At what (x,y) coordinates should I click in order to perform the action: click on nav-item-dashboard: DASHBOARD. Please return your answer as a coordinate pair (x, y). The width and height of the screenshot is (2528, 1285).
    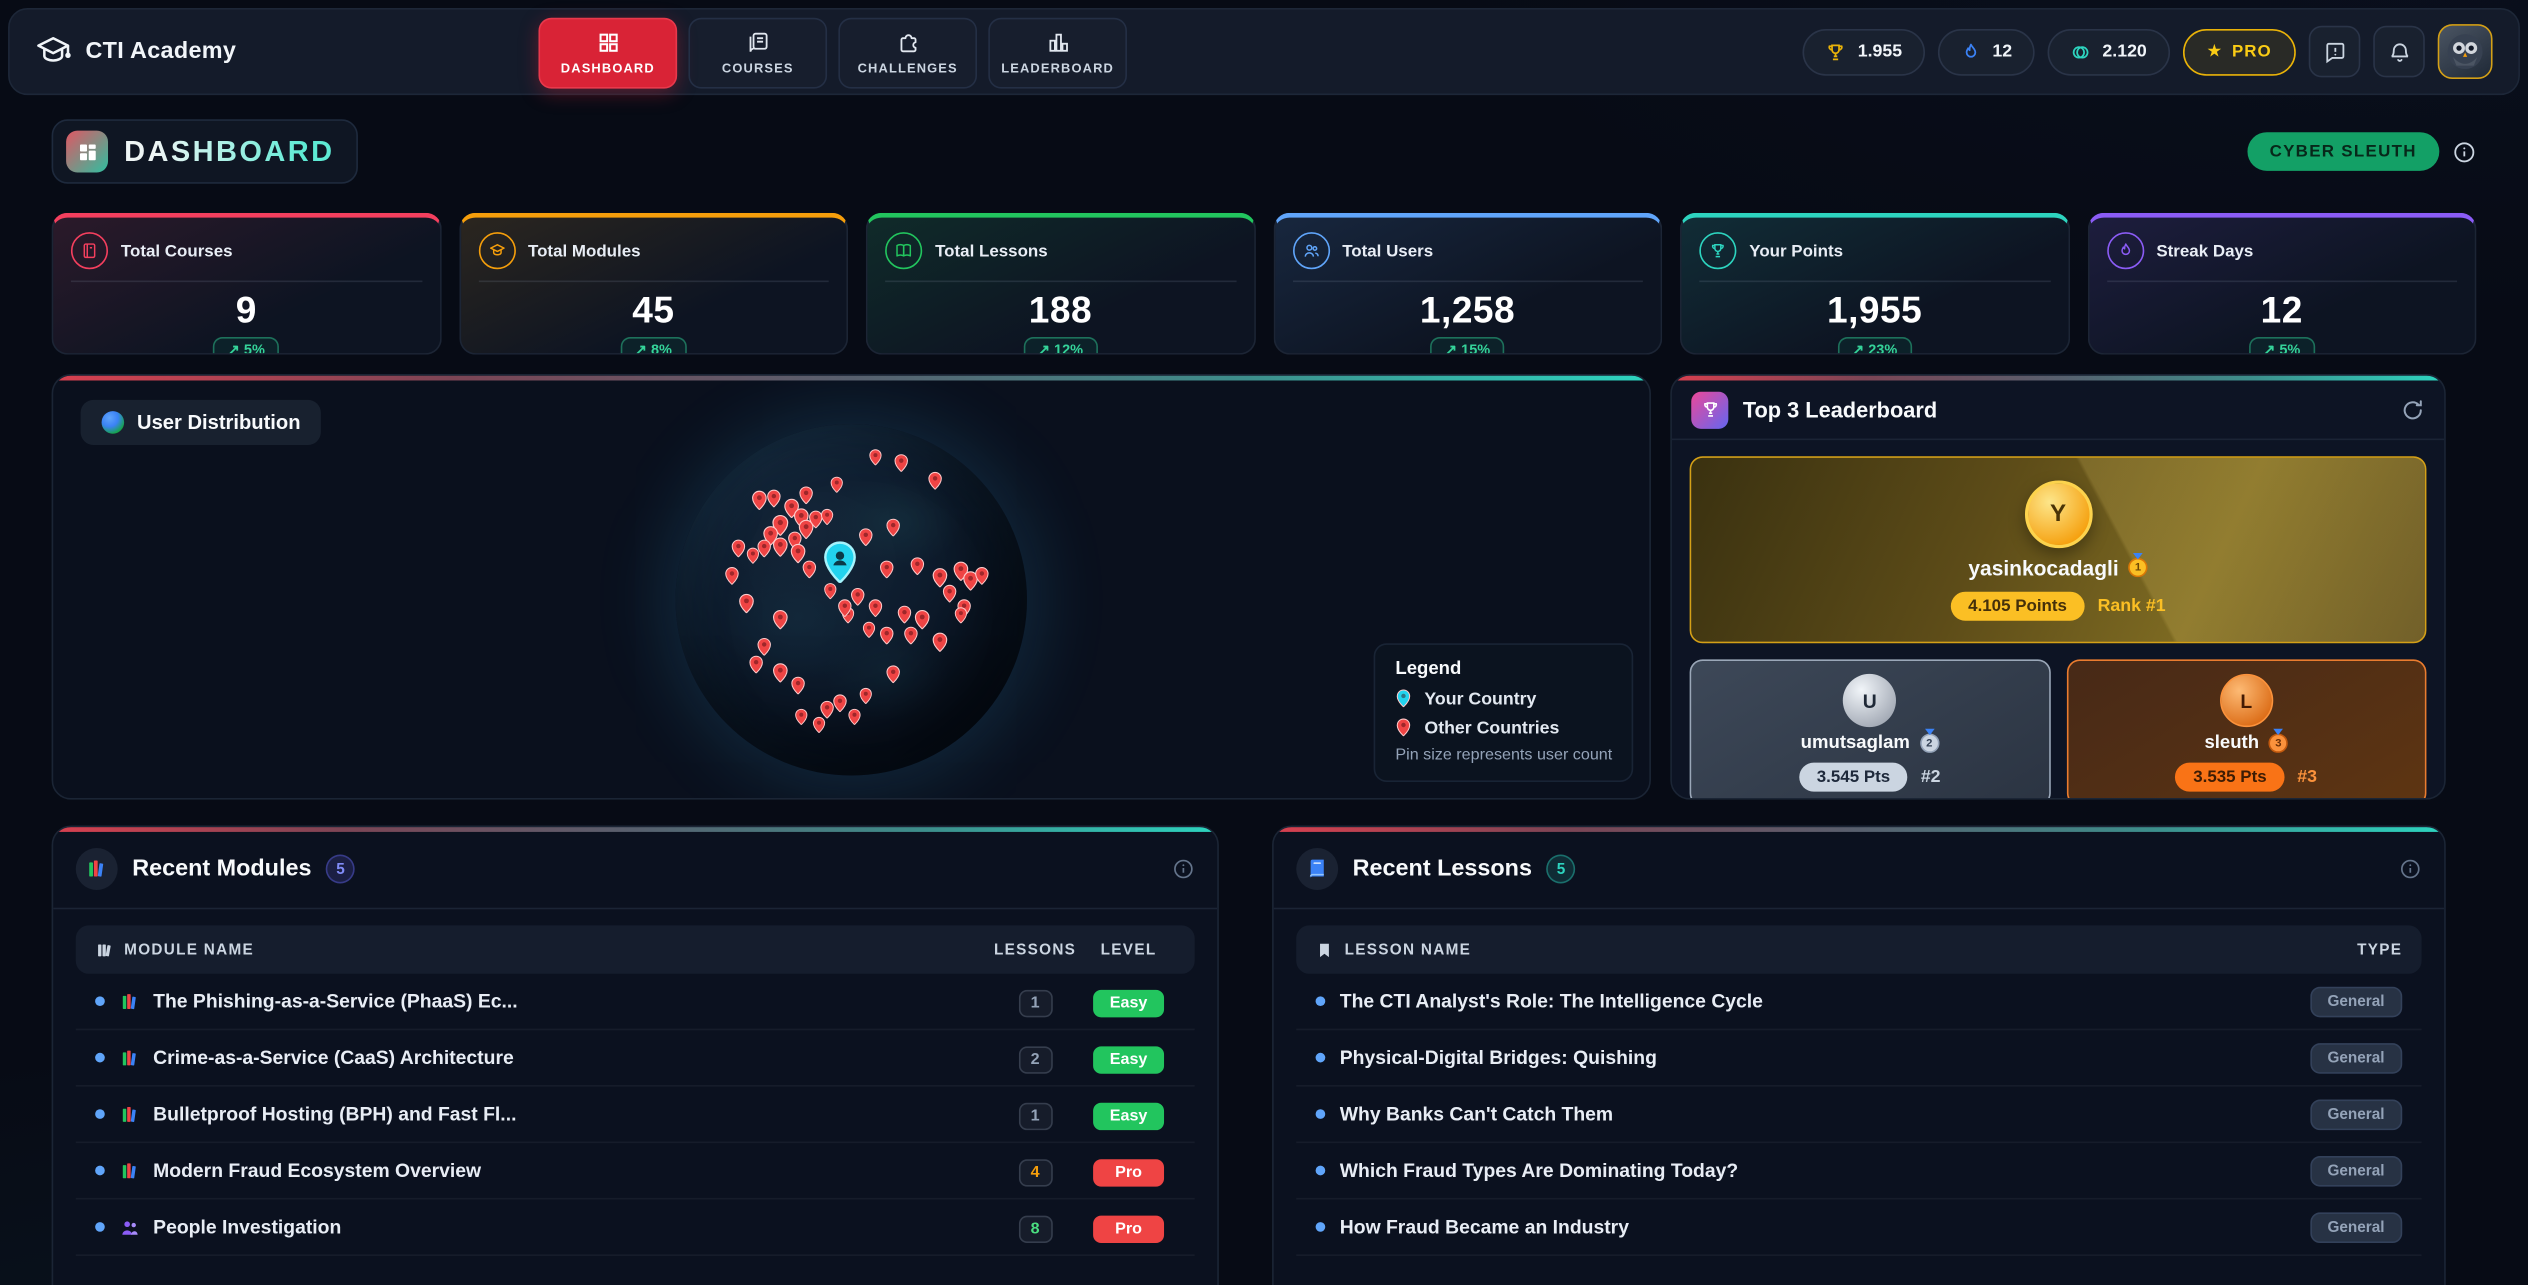
    Looking at the image, I should click on (608, 53).